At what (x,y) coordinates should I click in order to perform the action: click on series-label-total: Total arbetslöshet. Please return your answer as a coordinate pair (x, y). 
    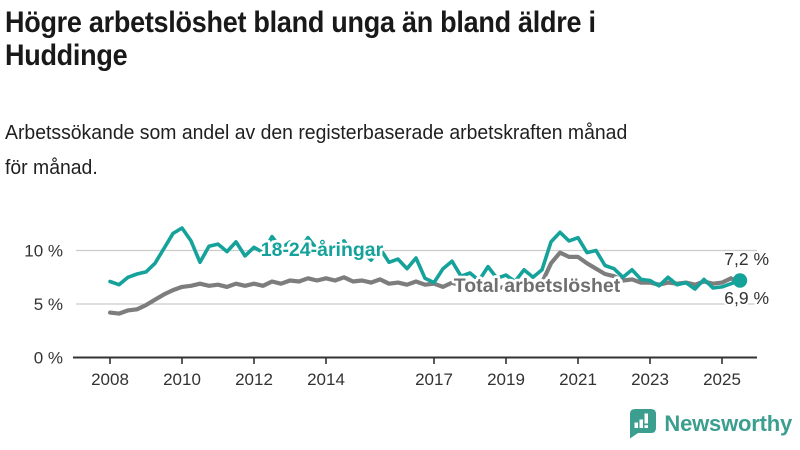
    Looking at the image, I should click on (537, 286).